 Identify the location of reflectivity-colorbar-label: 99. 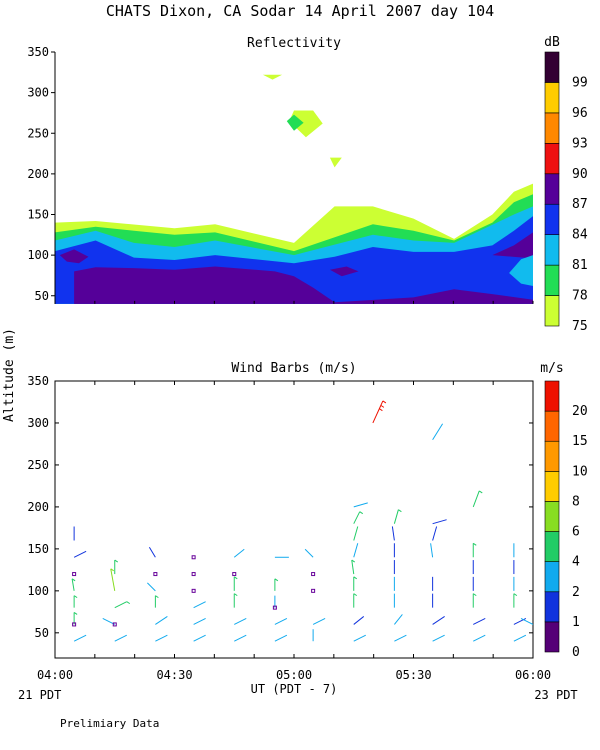
(580, 82).